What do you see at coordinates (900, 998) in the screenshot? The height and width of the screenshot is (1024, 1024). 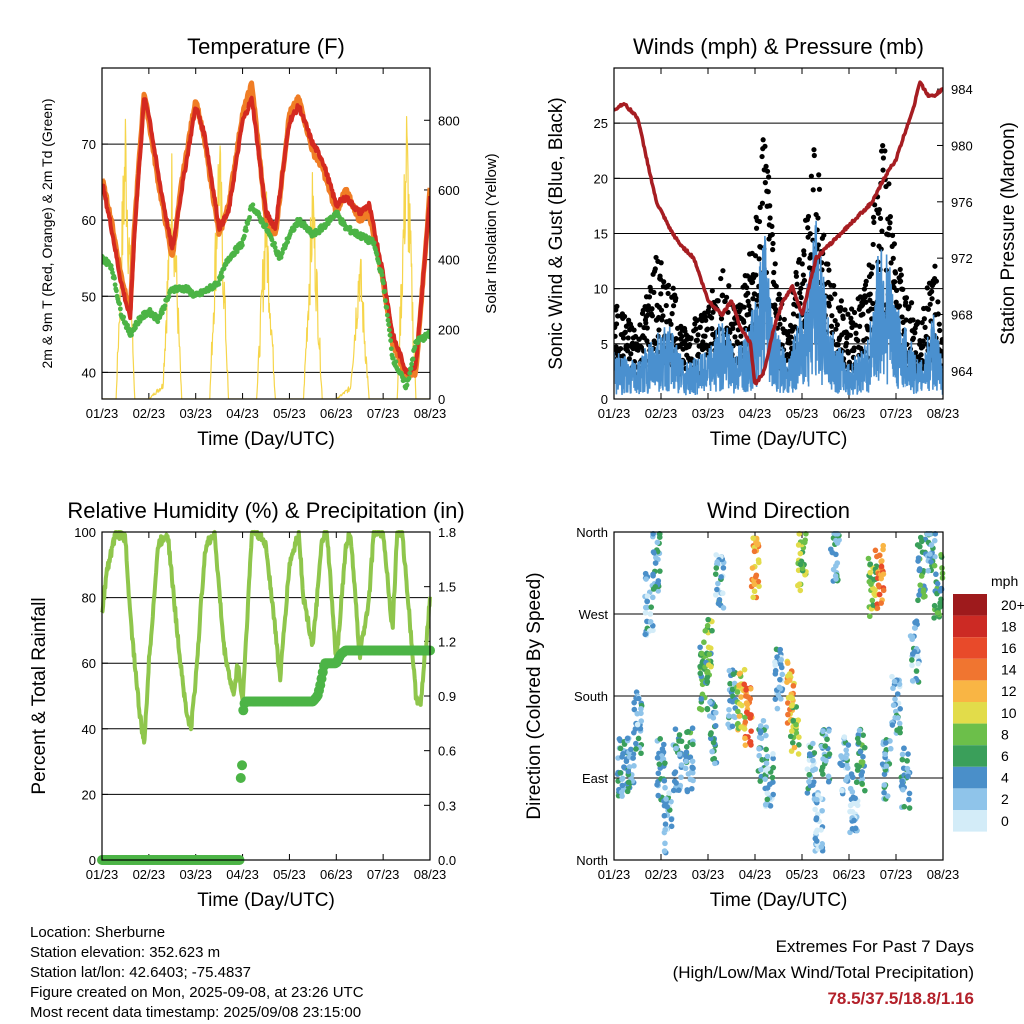 I see `extremes-values: 78.5/37.5/18.8/1.16` at bounding box center [900, 998].